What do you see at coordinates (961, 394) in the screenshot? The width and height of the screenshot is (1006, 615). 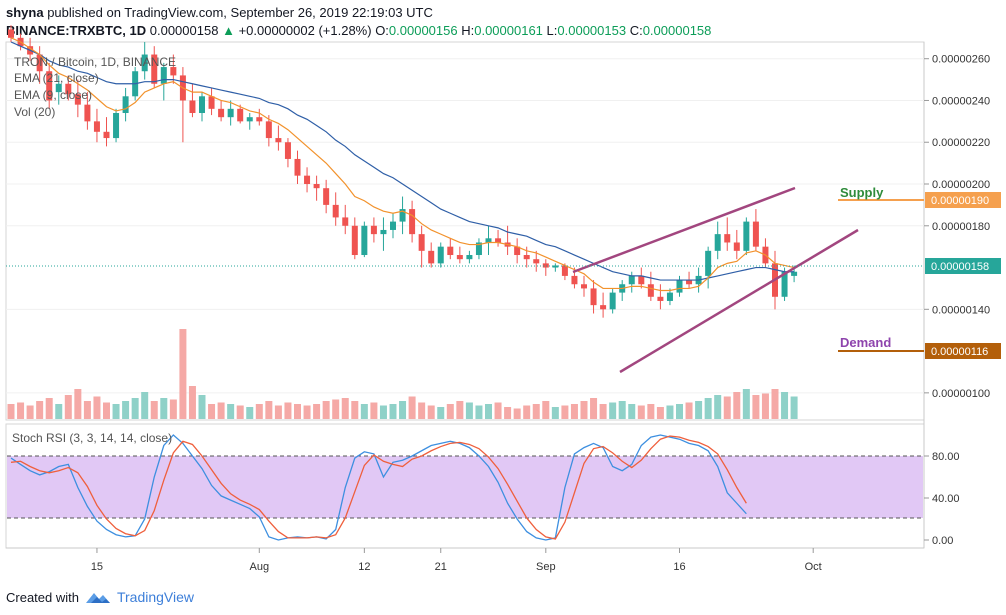 I see `price-tick-label: 0.00000100` at bounding box center [961, 394].